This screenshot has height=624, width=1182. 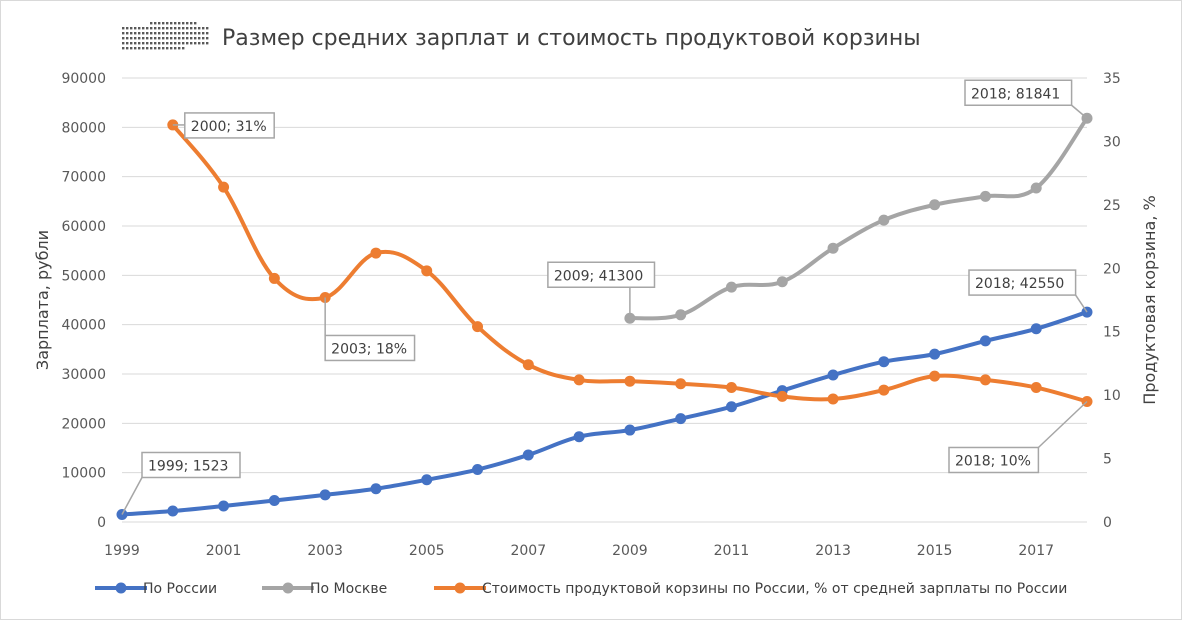 I want to click on y-right-axis-title: Продуктовая корзина, %, so click(x=1149, y=299).